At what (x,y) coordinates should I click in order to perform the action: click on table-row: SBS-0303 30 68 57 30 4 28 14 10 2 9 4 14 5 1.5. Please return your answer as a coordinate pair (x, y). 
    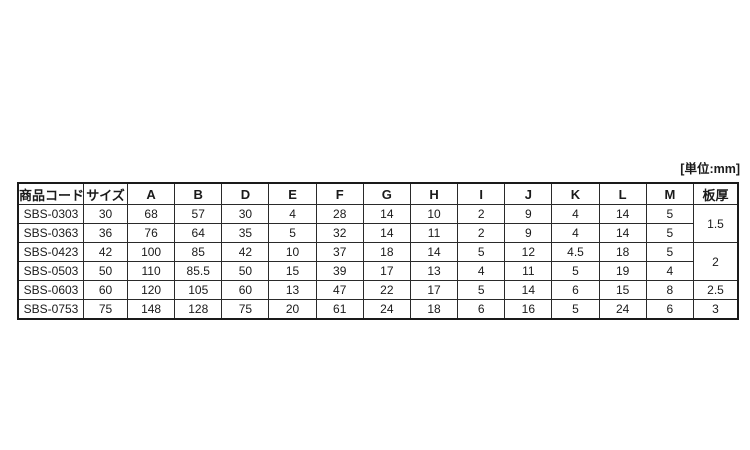
    Looking at the image, I should click on (378, 223).